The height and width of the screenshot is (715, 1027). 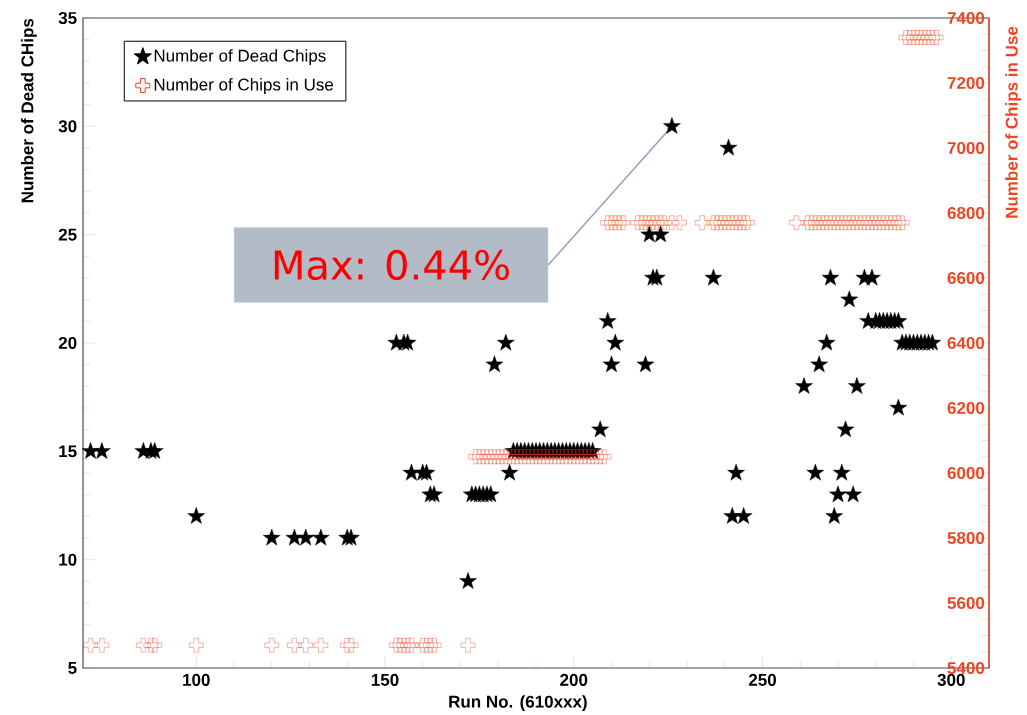 I want to click on x-tick-label: 300, so click(x=951, y=679).